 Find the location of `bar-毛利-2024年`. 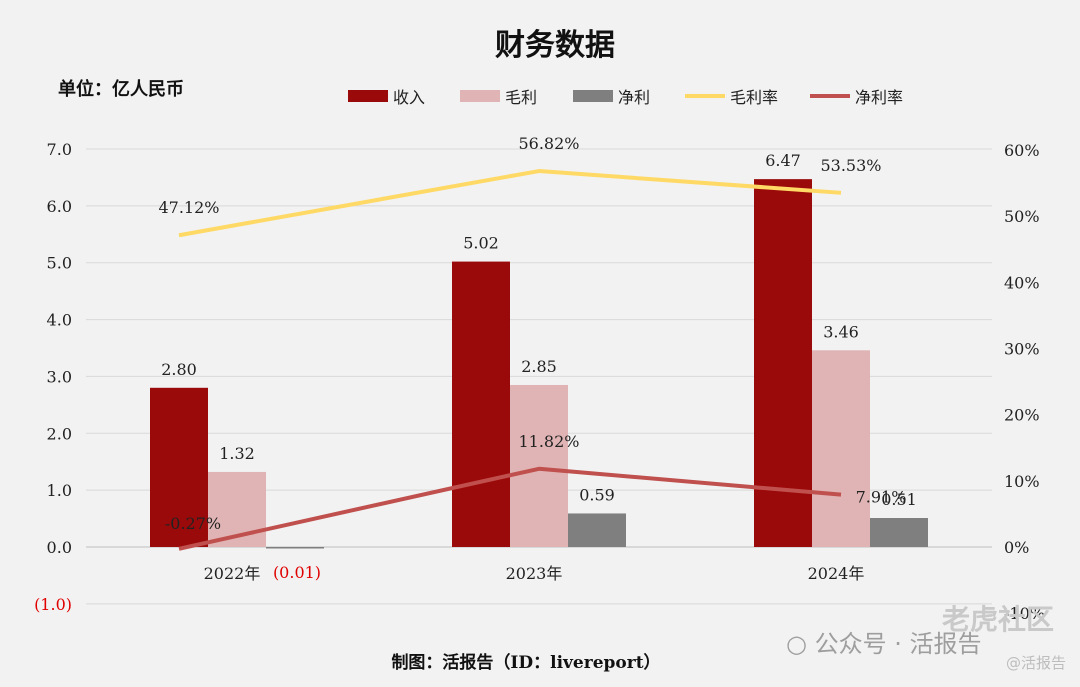

bar-毛利-2024年 is located at coordinates (841, 448).